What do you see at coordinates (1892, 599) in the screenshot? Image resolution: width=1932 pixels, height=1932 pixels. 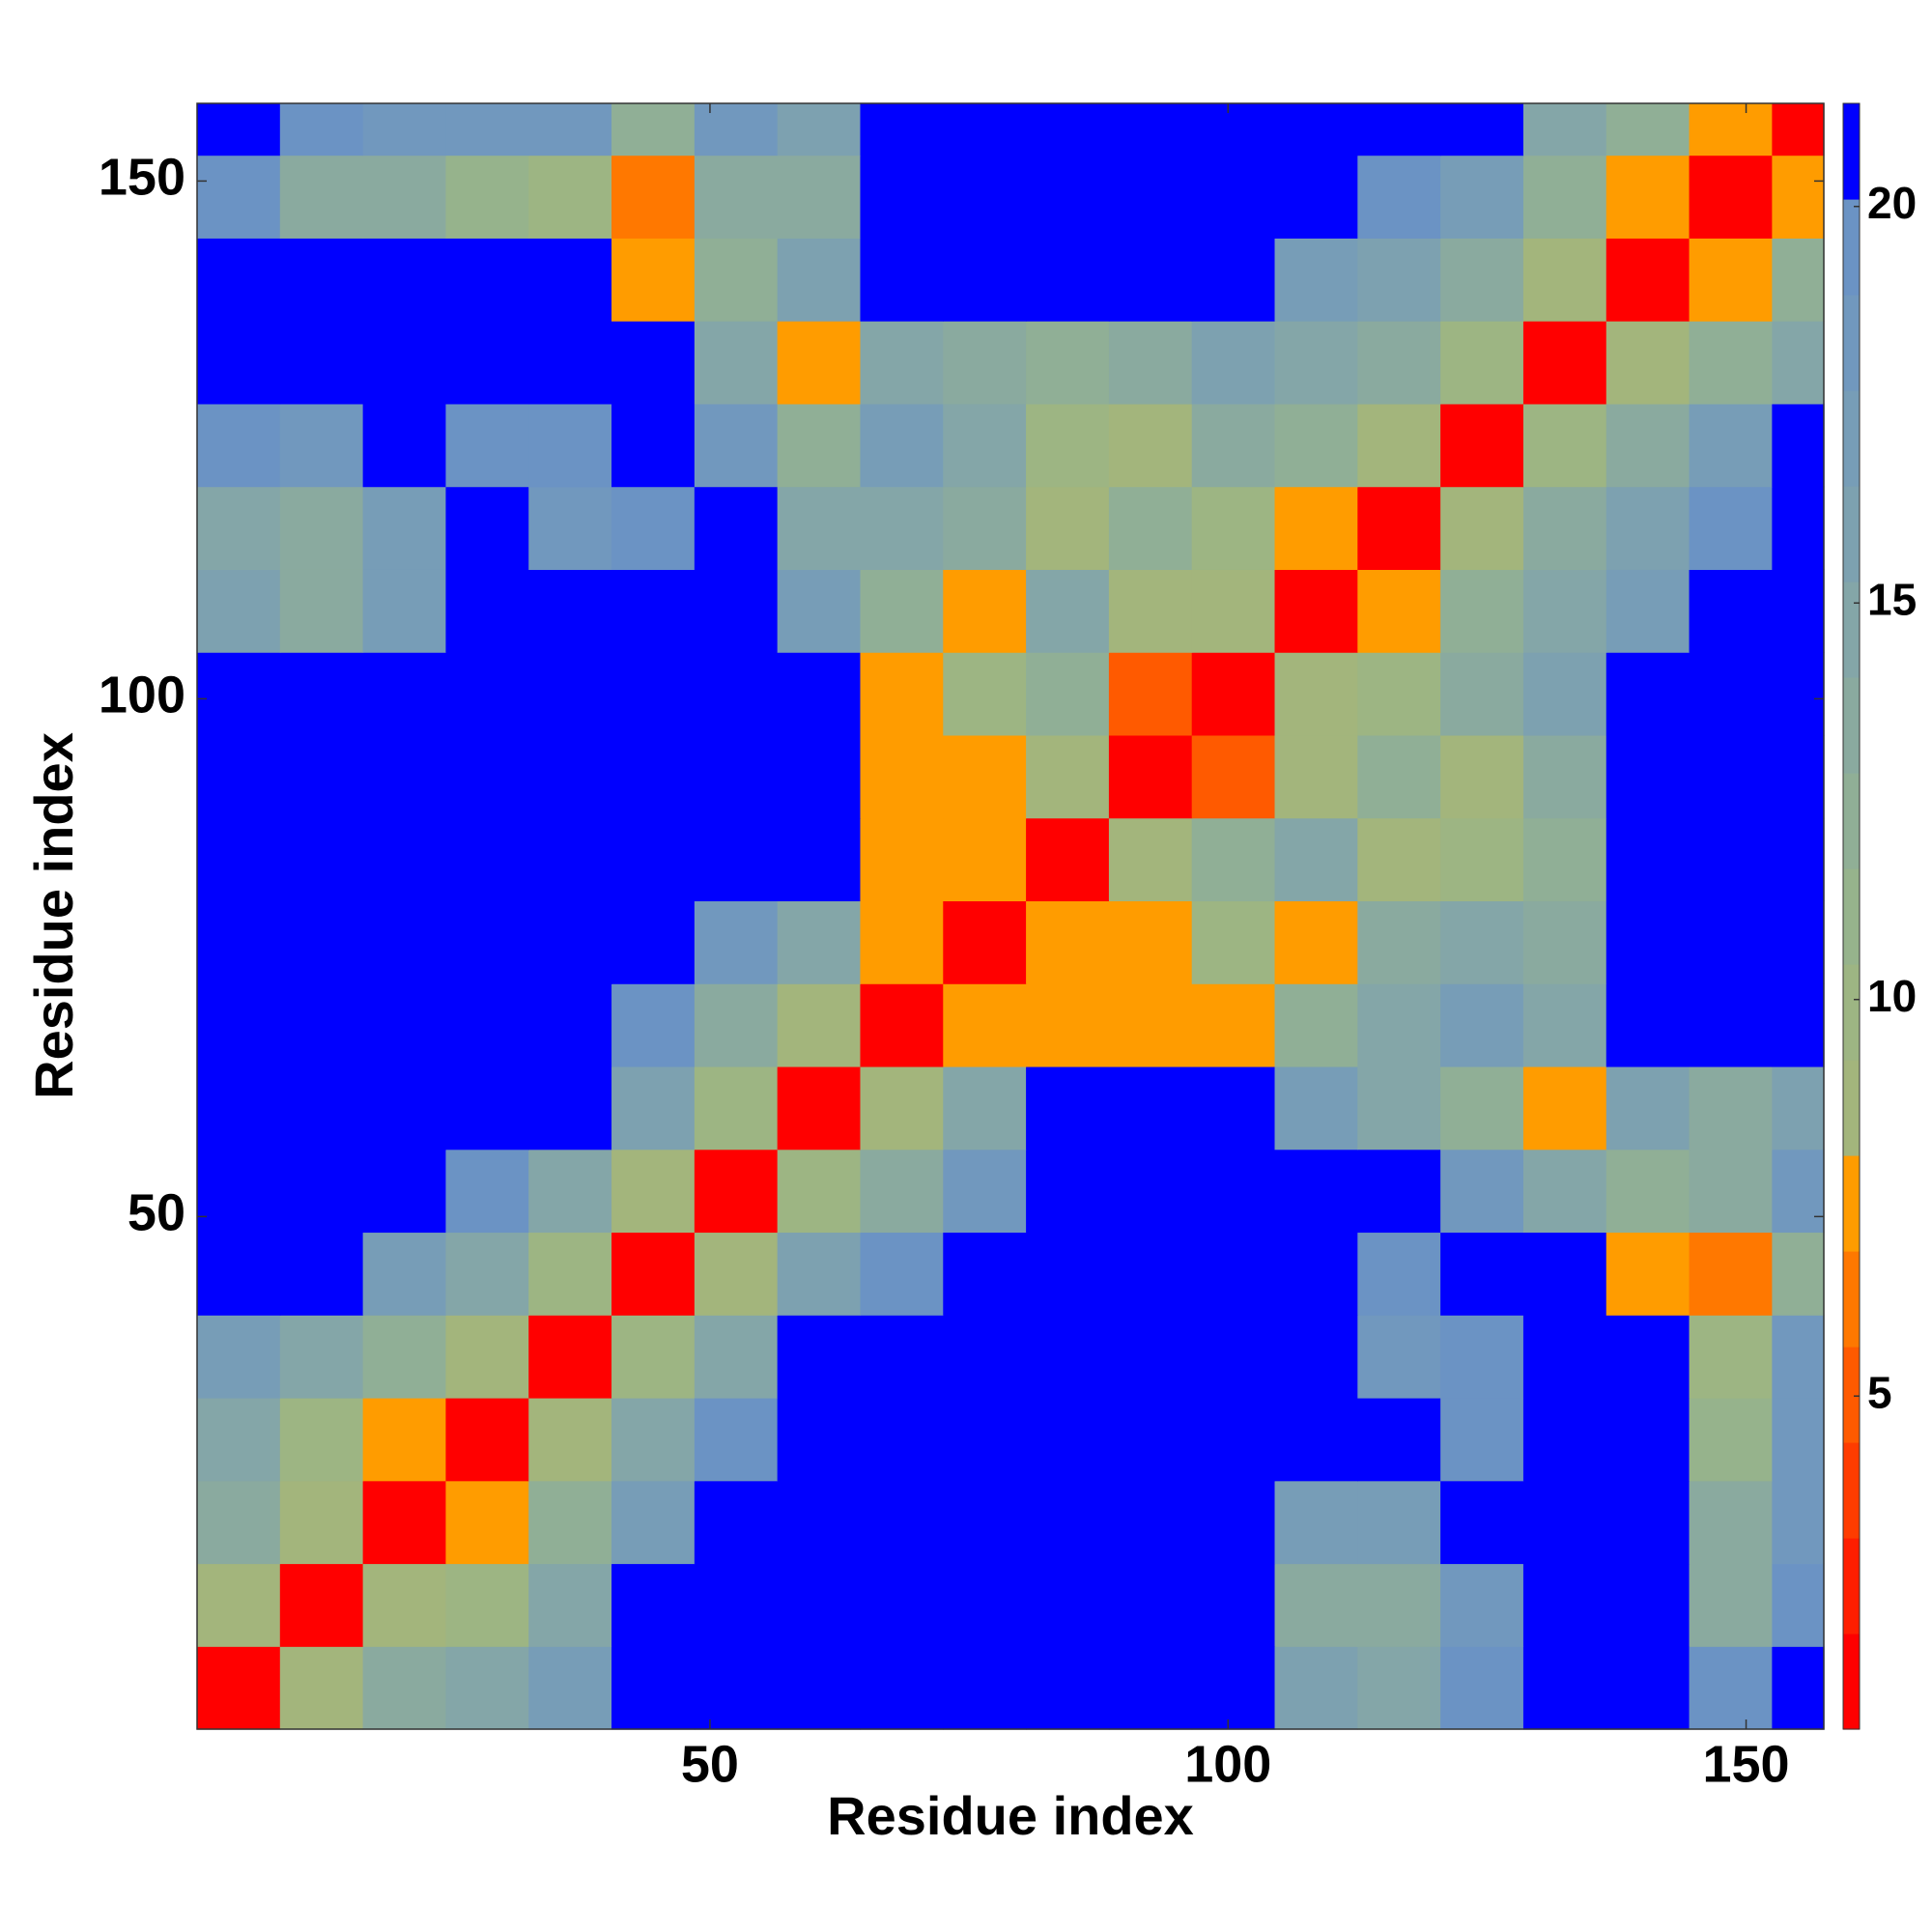 I see `colorbar-tick-label: 15` at bounding box center [1892, 599].